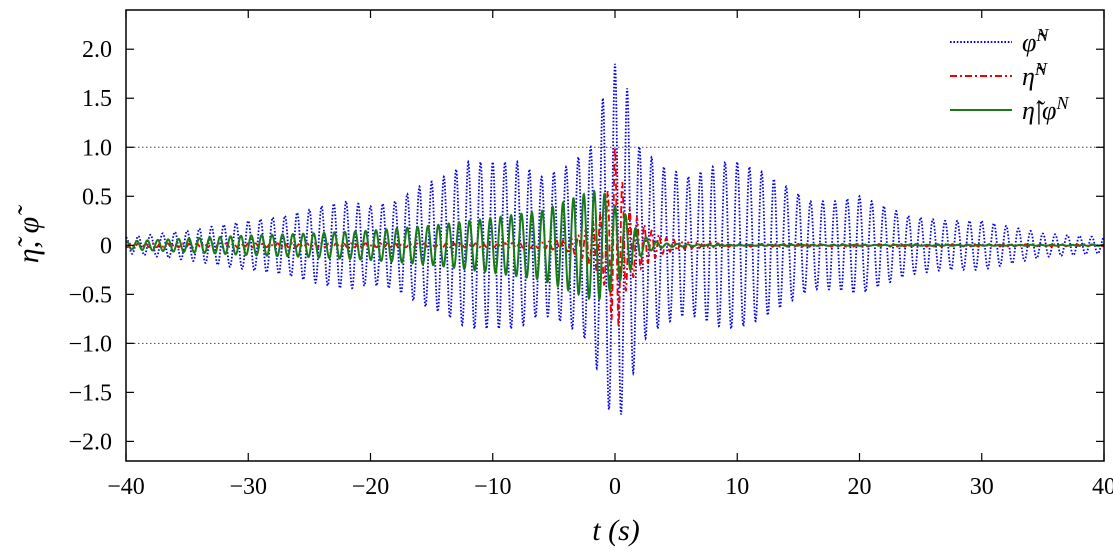 The height and width of the screenshot is (554, 1113). I want to click on x-tick-label: 10, so click(737, 487).